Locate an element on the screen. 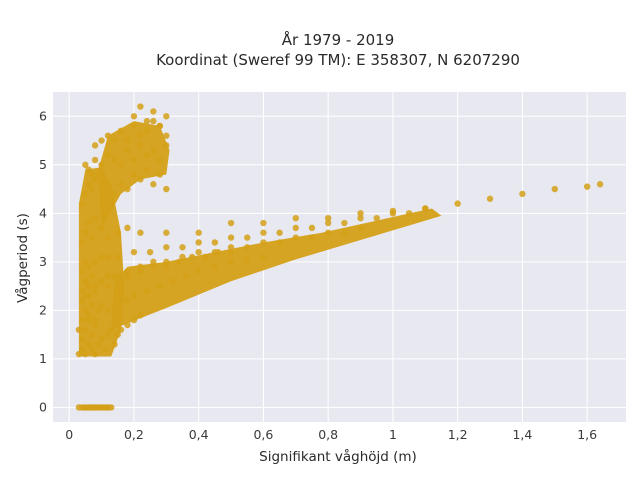 This screenshot has height=480, width=640. x-axis-title: Signifikant våghöjd (m) is located at coordinates (338, 456).